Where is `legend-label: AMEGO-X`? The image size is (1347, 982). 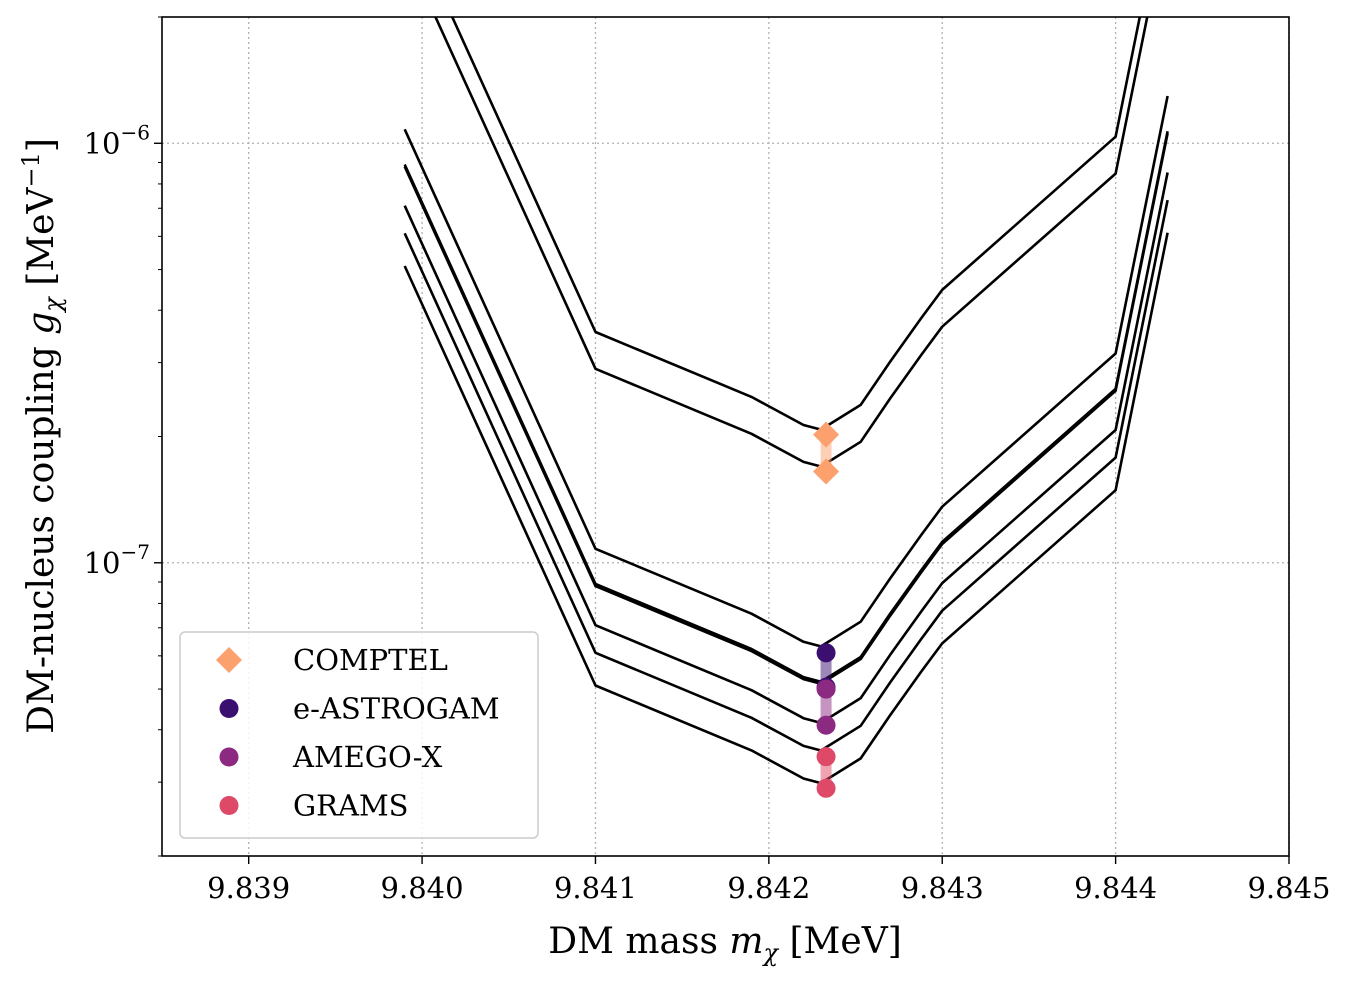 legend-label: AMEGO-X is located at coordinates (367, 757).